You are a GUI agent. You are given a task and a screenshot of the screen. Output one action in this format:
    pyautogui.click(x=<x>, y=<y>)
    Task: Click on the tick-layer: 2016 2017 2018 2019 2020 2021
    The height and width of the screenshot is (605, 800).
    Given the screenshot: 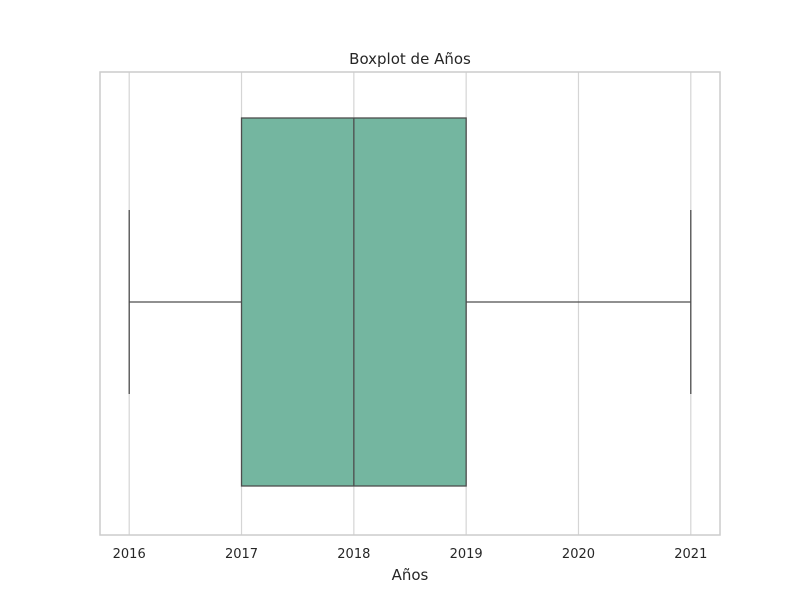 What is the action you would take?
    pyautogui.click(x=410, y=554)
    